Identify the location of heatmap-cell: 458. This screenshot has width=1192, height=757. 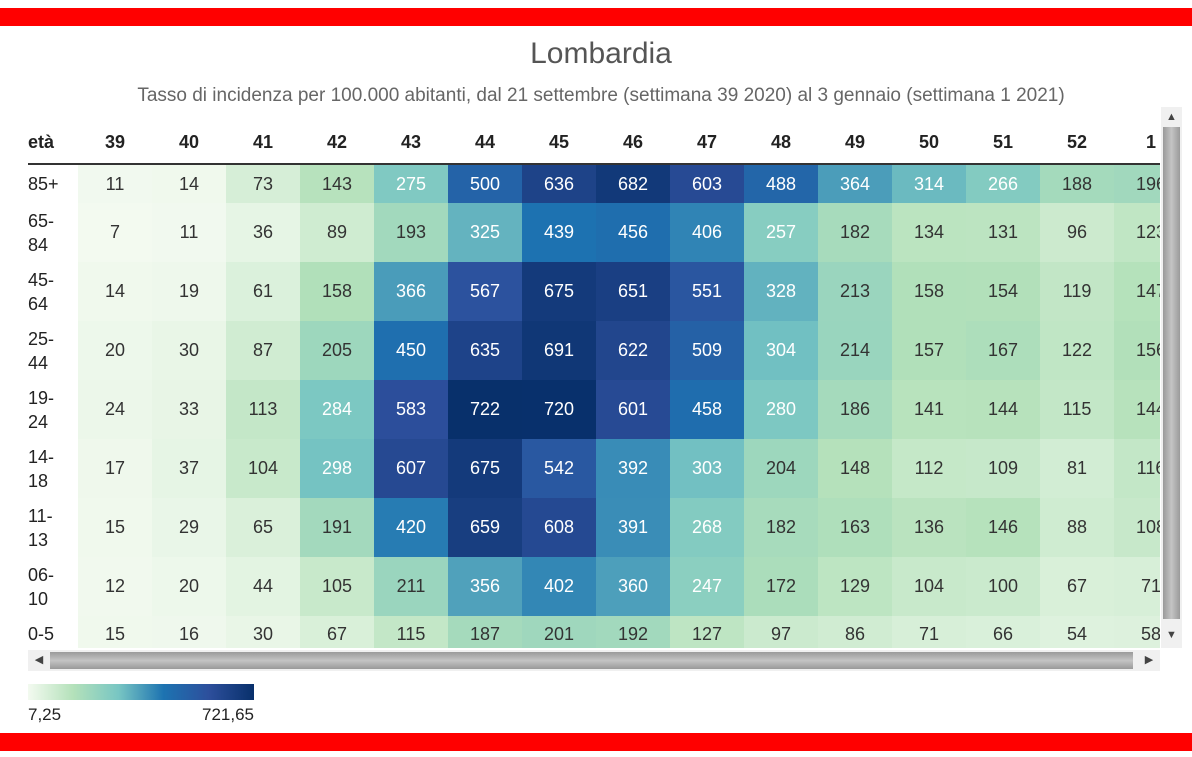
(707, 409).